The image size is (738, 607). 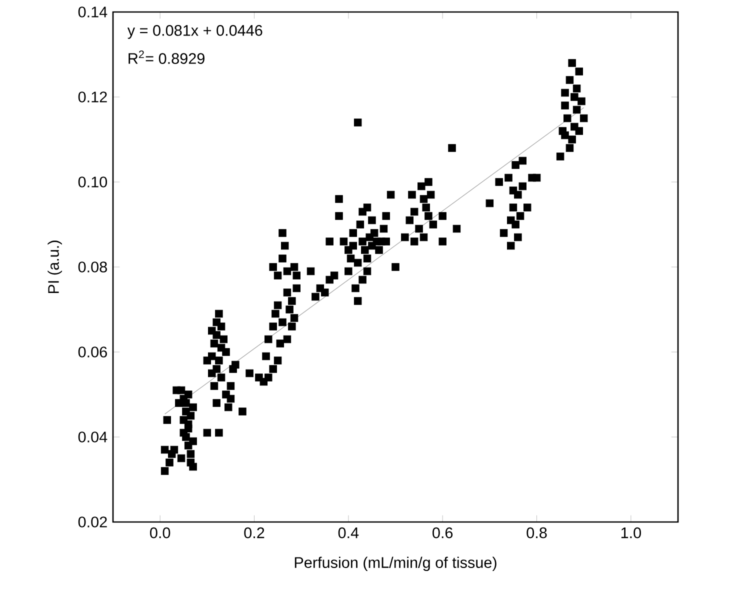 What do you see at coordinates (92, 352) in the screenshot?
I see `y-tick-label: 0.06` at bounding box center [92, 352].